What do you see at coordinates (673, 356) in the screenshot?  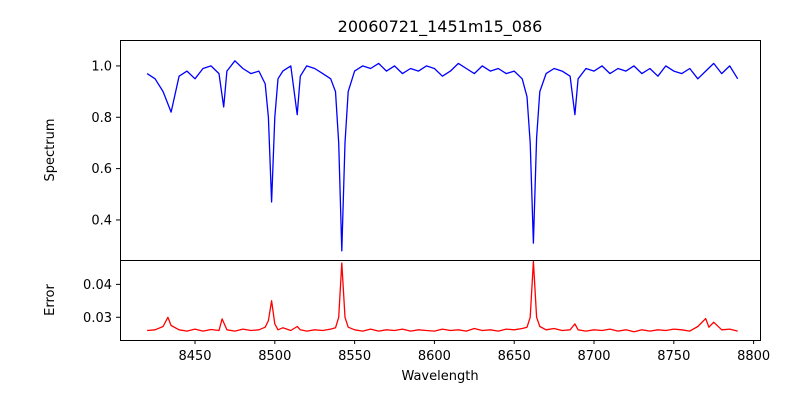 I see `x-tick-label: 8750` at bounding box center [673, 356].